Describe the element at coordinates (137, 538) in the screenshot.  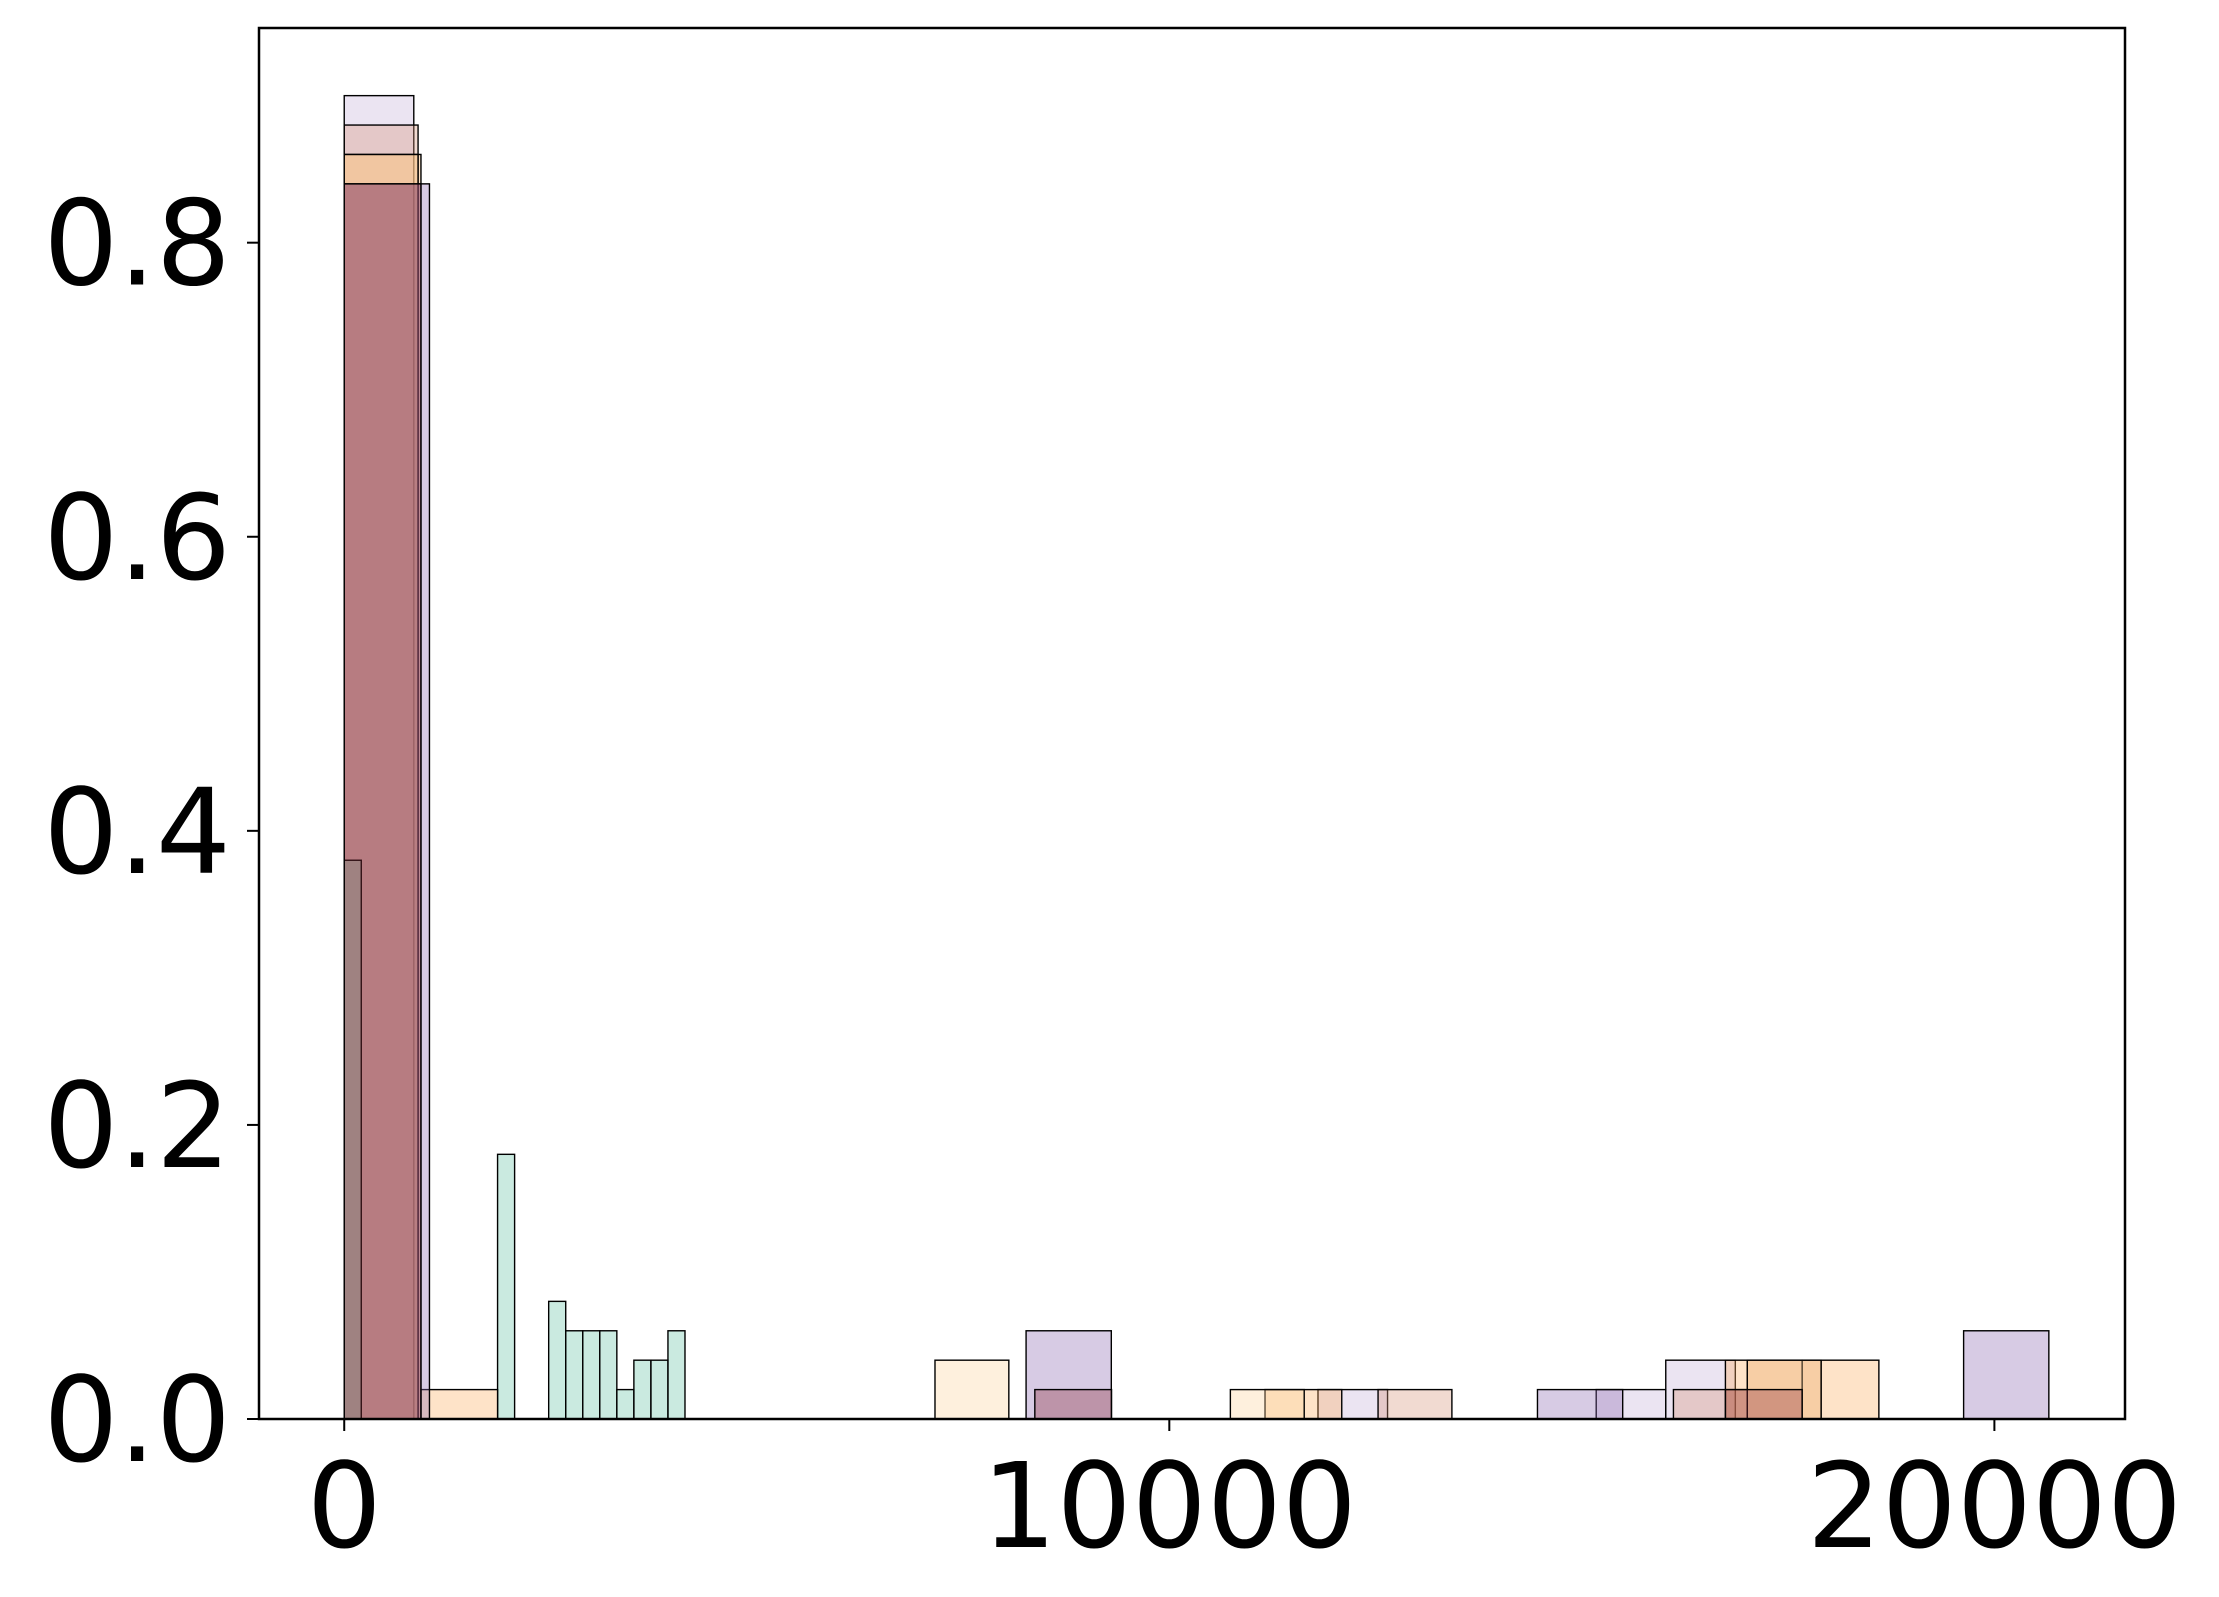
I see `y-tick-label: 0.6` at that location.